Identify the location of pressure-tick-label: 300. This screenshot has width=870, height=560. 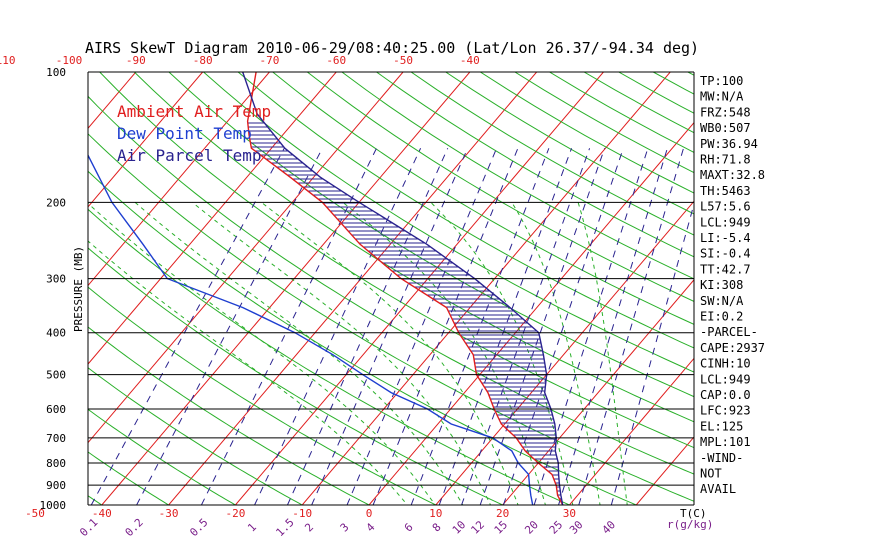
(56, 279).